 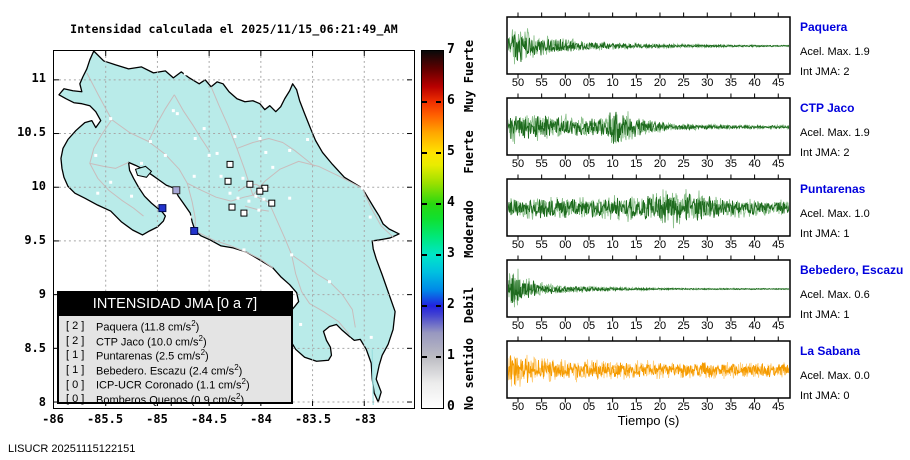 I want to click on legend-station-accel: CTP Jaco (10.0 cm/s2), so click(x=151, y=341).